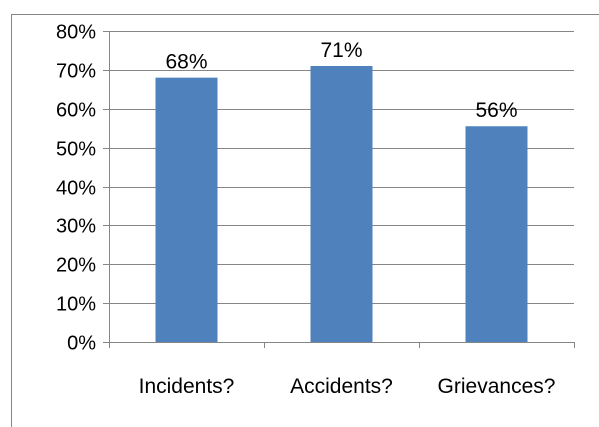 The image size is (599, 427). Describe the element at coordinates (186, 62) in the screenshot. I see `data-label: 68%` at that location.